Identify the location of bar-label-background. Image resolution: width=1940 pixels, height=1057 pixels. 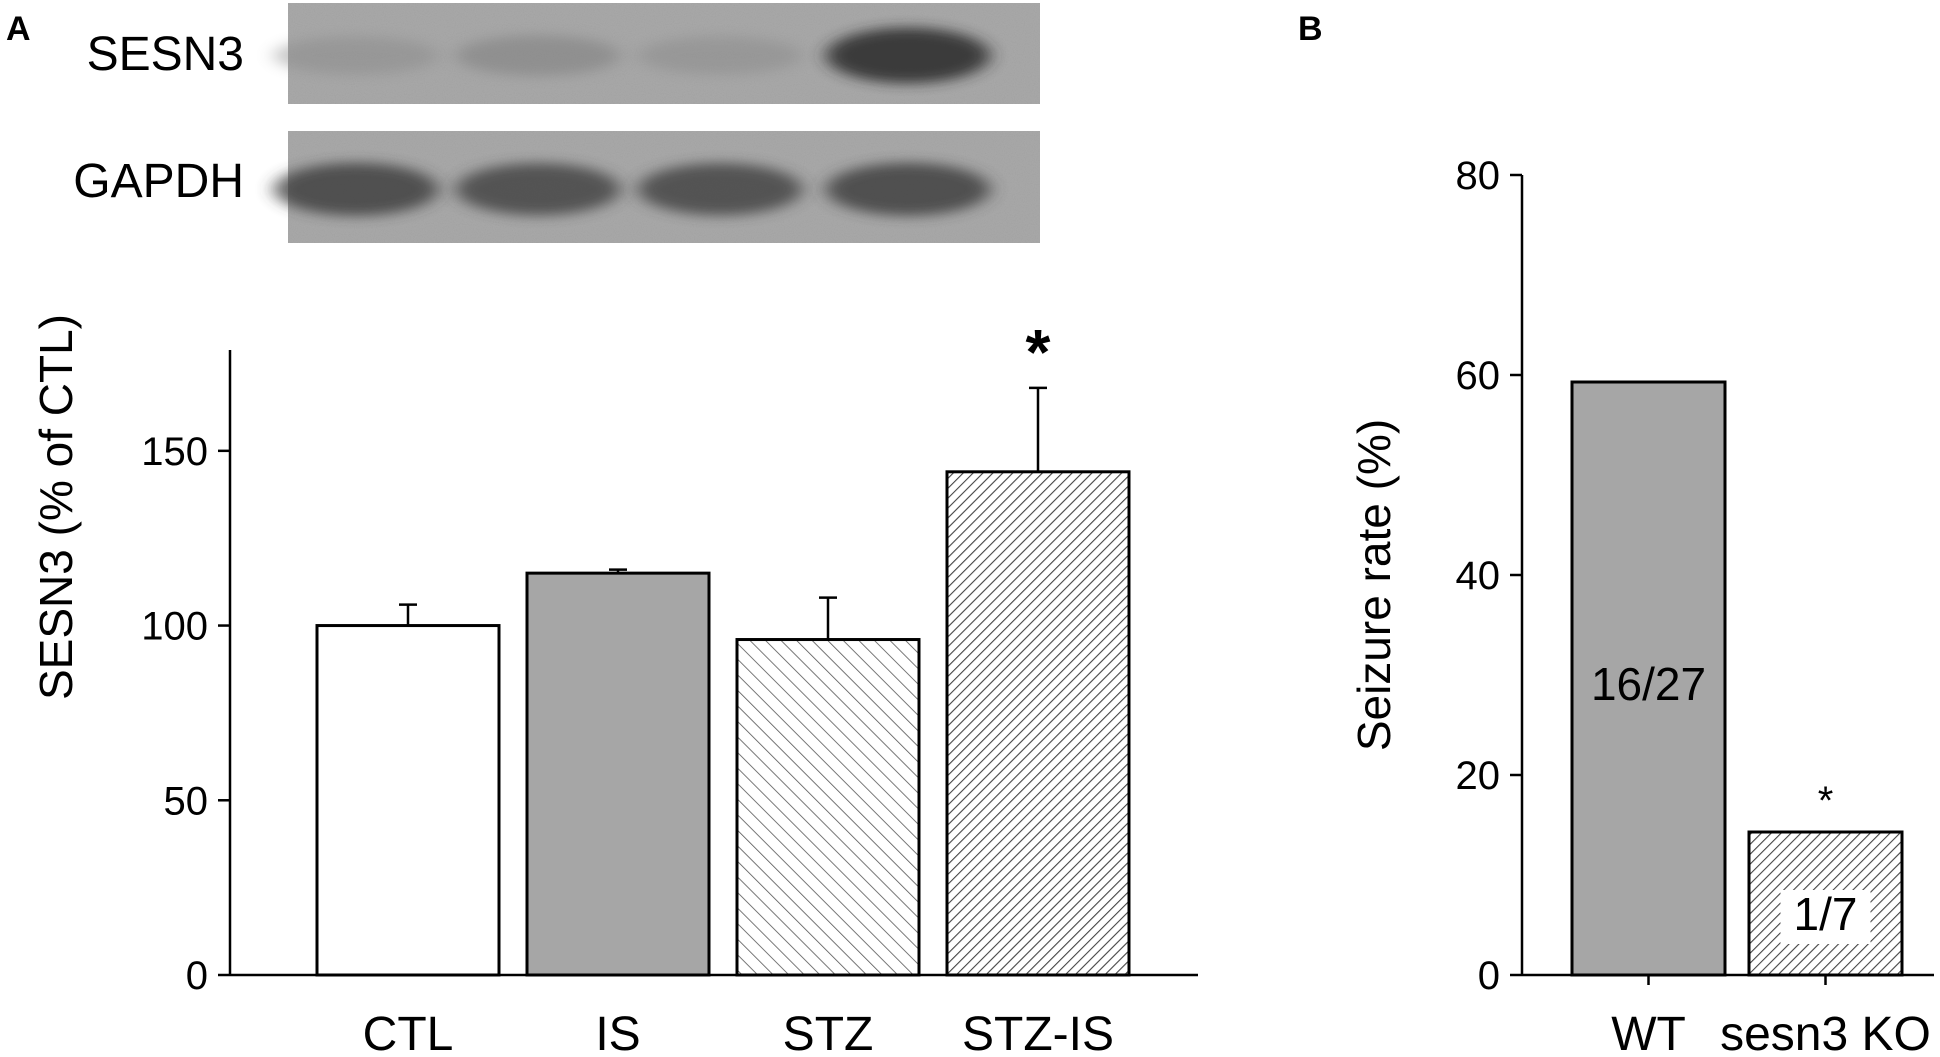
(1825, 917).